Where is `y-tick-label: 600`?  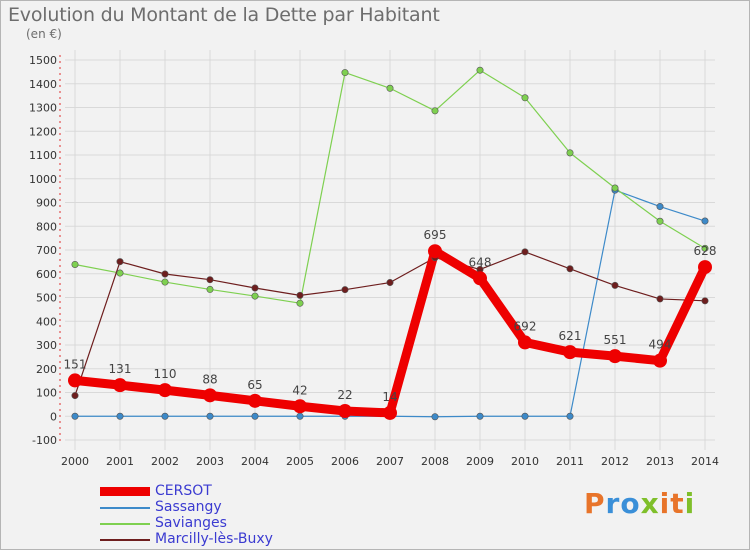 y-tick-label: 600 is located at coordinates (46, 274).